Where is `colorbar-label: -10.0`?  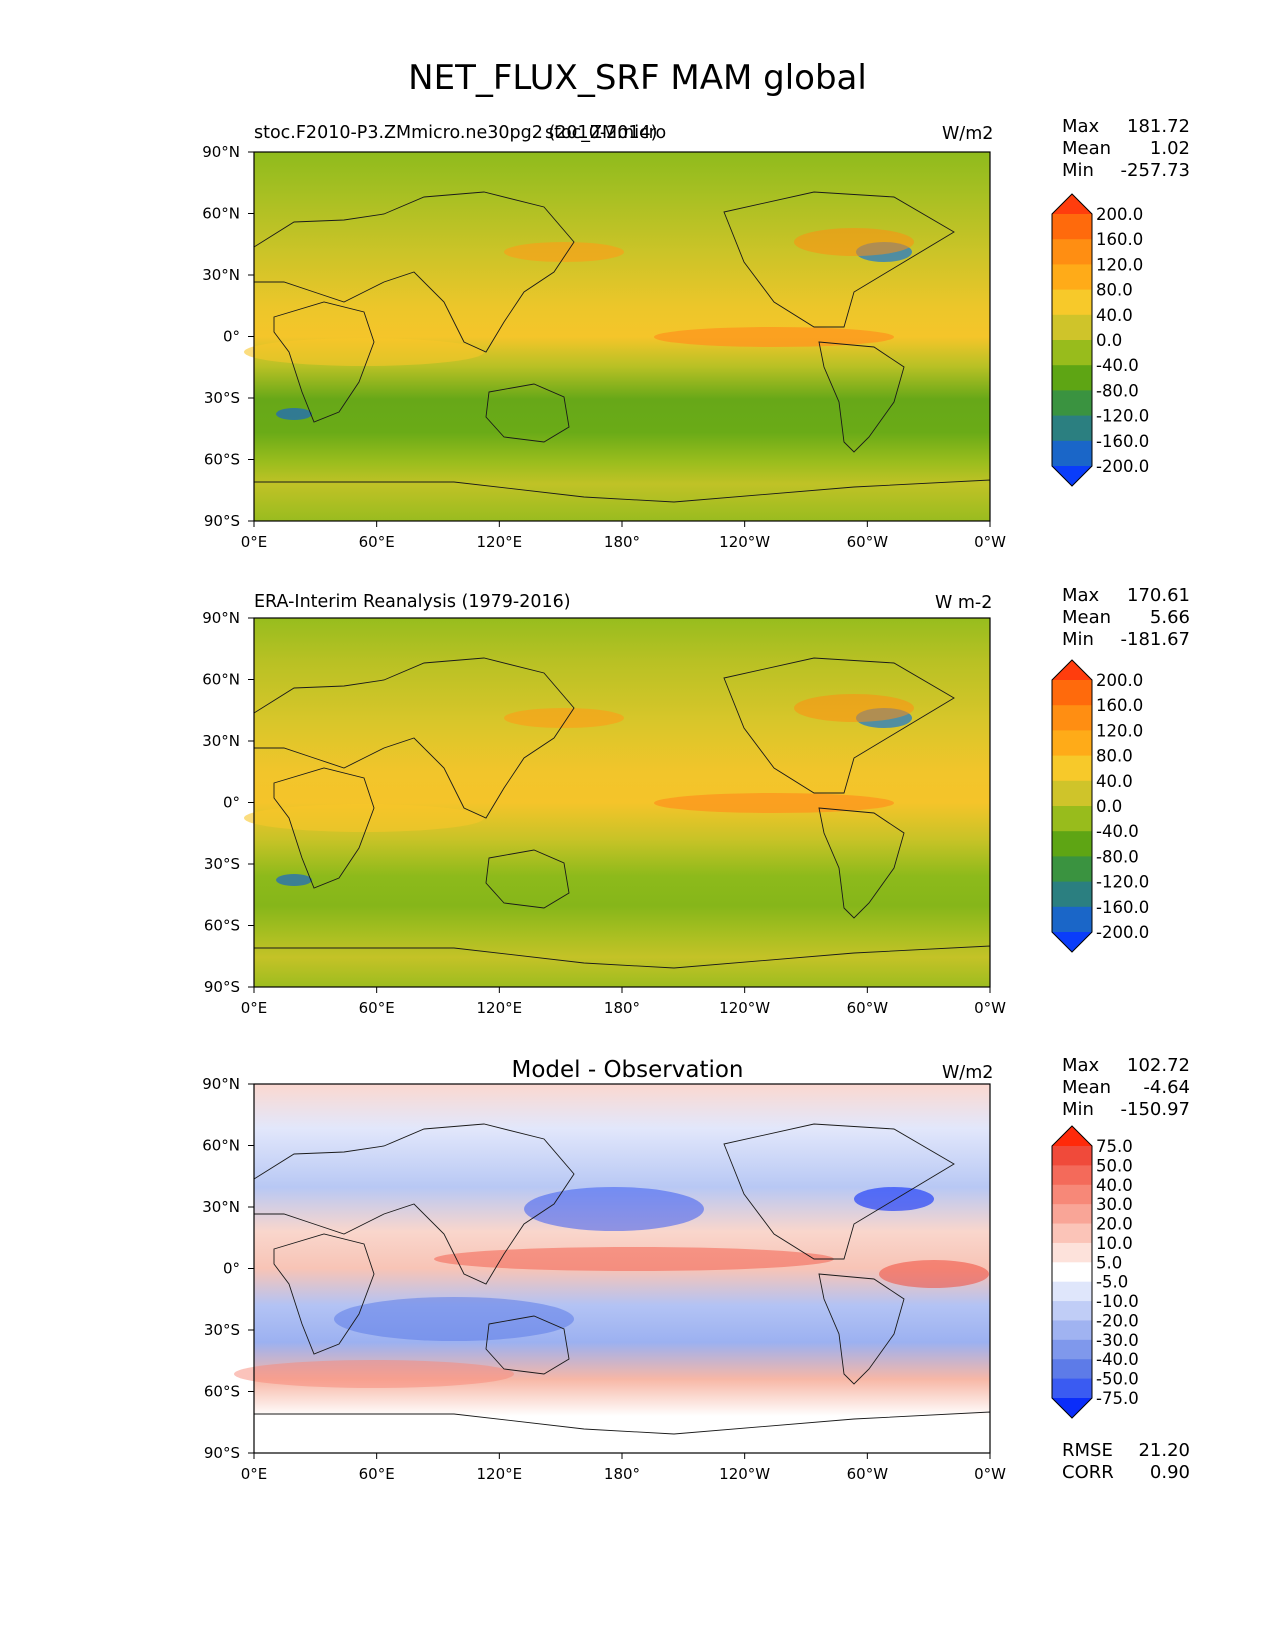
colorbar-label: -10.0 is located at coordinates (1117, 1301).